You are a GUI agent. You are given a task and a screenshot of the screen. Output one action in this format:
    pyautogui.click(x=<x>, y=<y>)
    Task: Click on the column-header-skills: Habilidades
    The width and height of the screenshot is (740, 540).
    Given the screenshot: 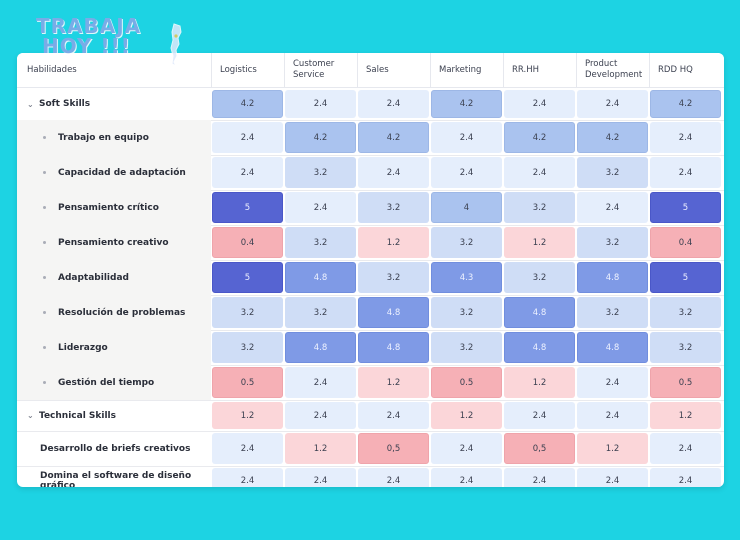 What is the action you would take?
    pyautogui.click(x=52, y=69)
    